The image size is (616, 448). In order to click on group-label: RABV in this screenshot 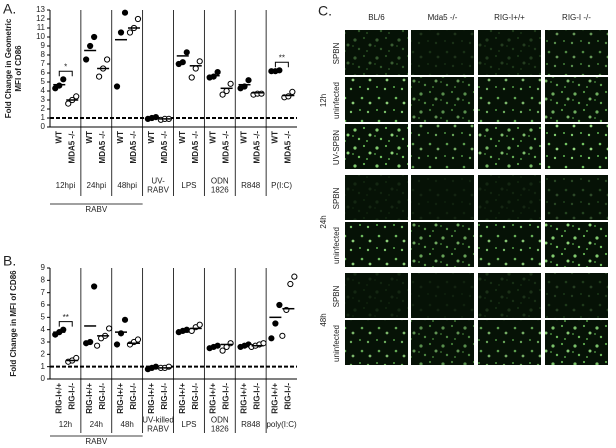, I will do `click(158, 190)`.